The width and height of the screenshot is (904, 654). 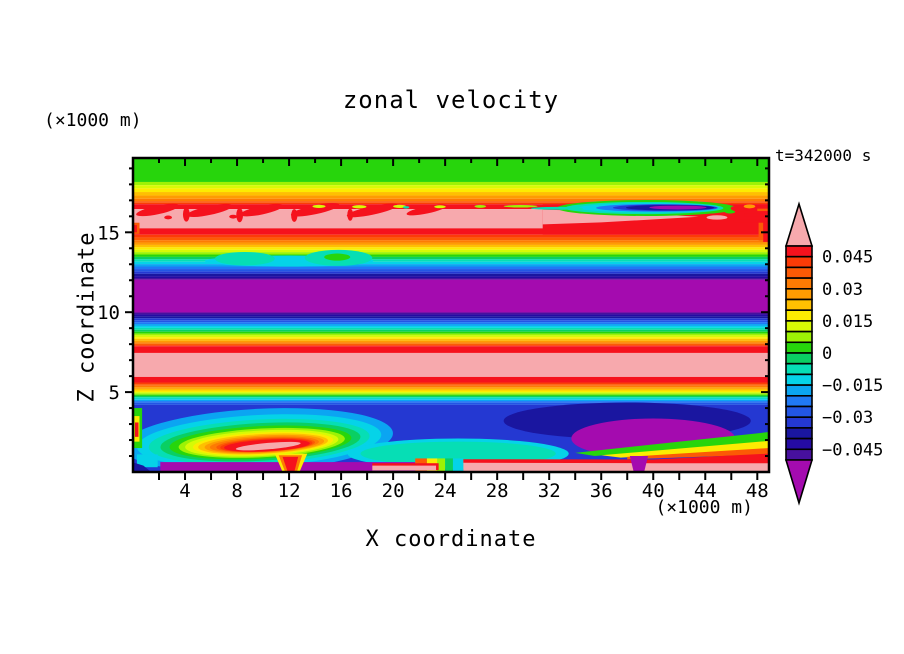 I want to click on colorbar-under-arrow, so click(x=799, y=482).